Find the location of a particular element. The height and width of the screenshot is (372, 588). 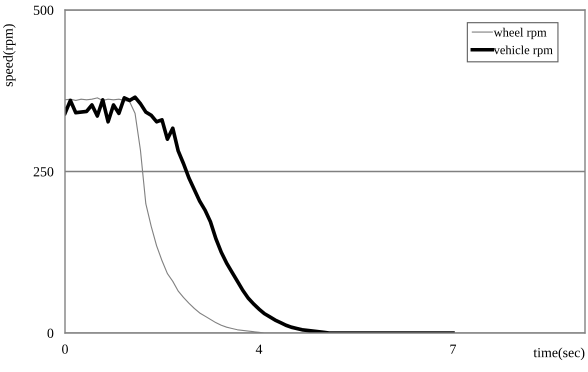

x-tick-label: 4 is located at coordinates (259, 349).